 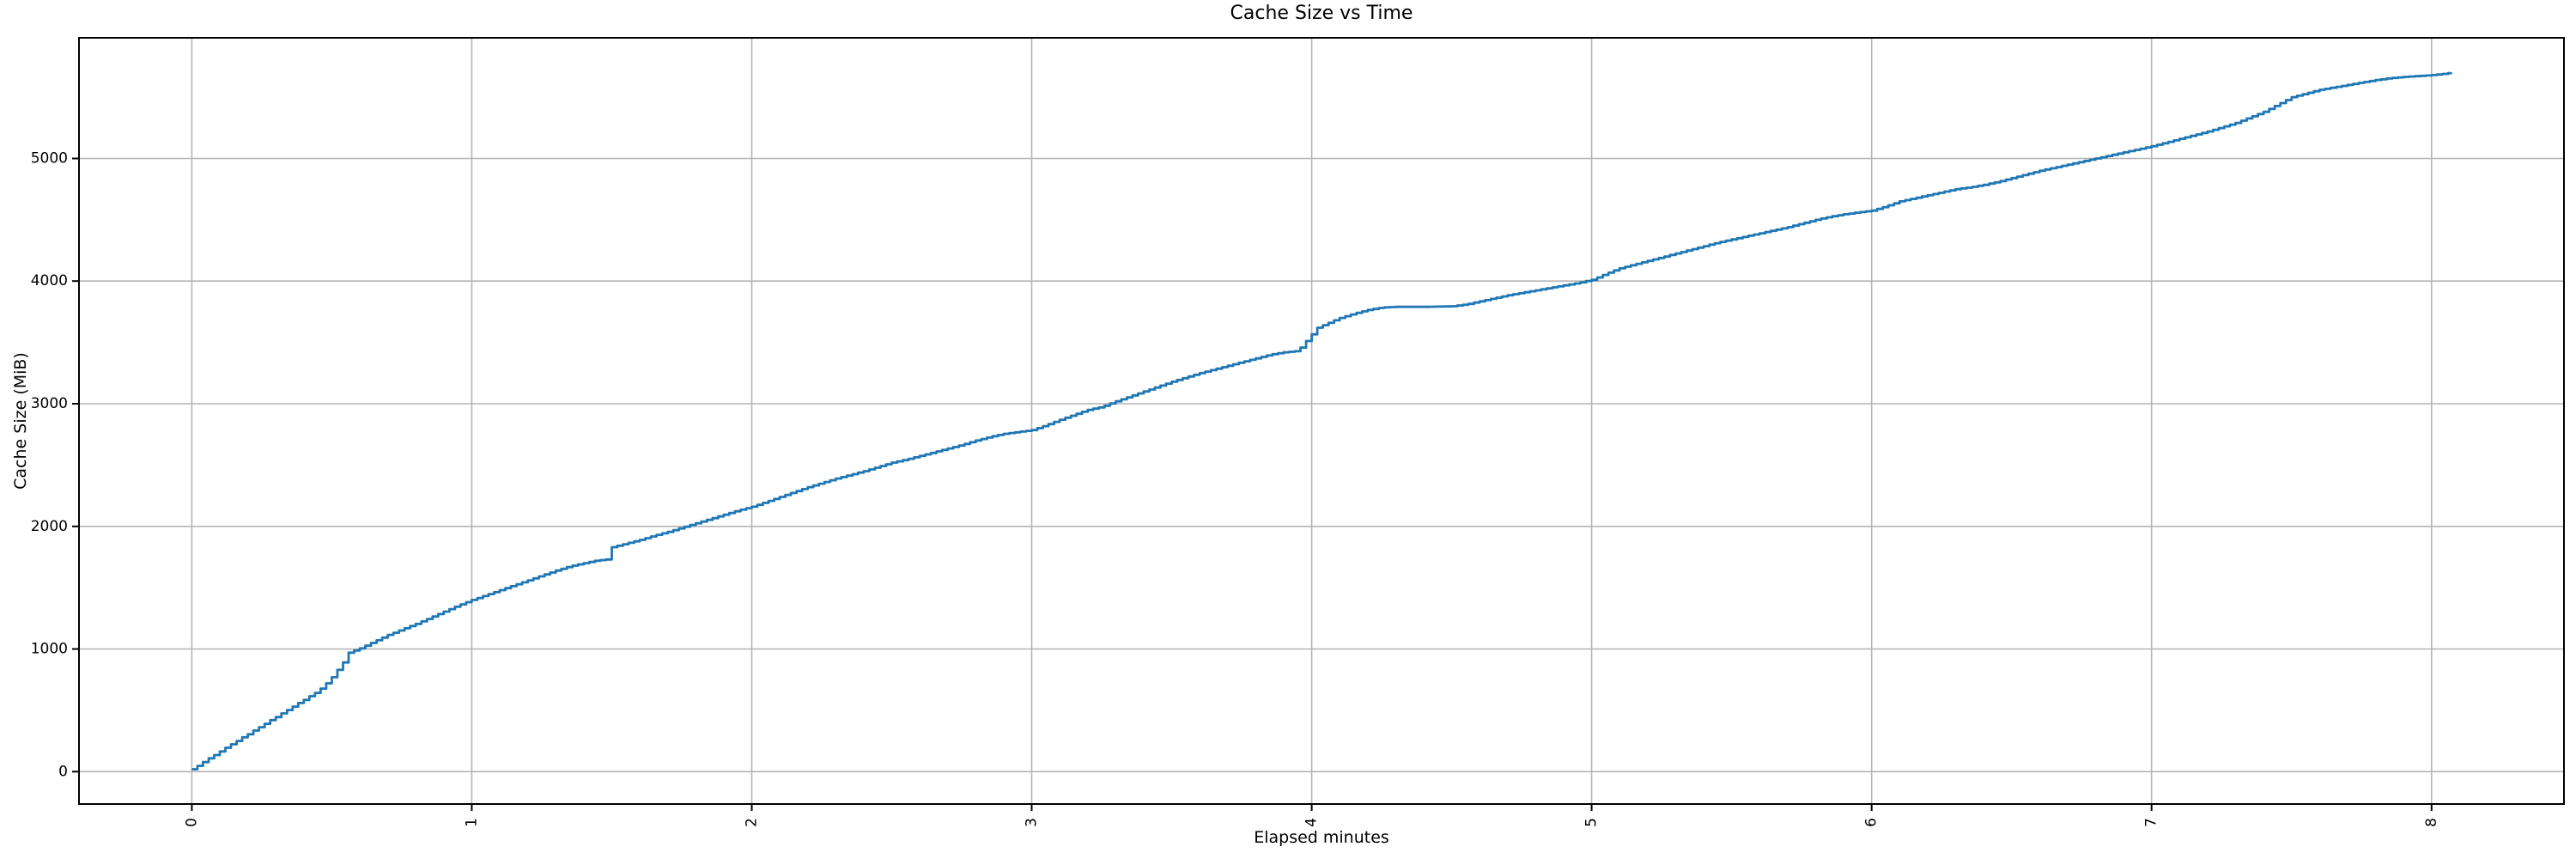 What do you see at coordinates (49, 526) in the screenshot?
I see `y-tick-label: 2000` at bounding box center [49, 526].